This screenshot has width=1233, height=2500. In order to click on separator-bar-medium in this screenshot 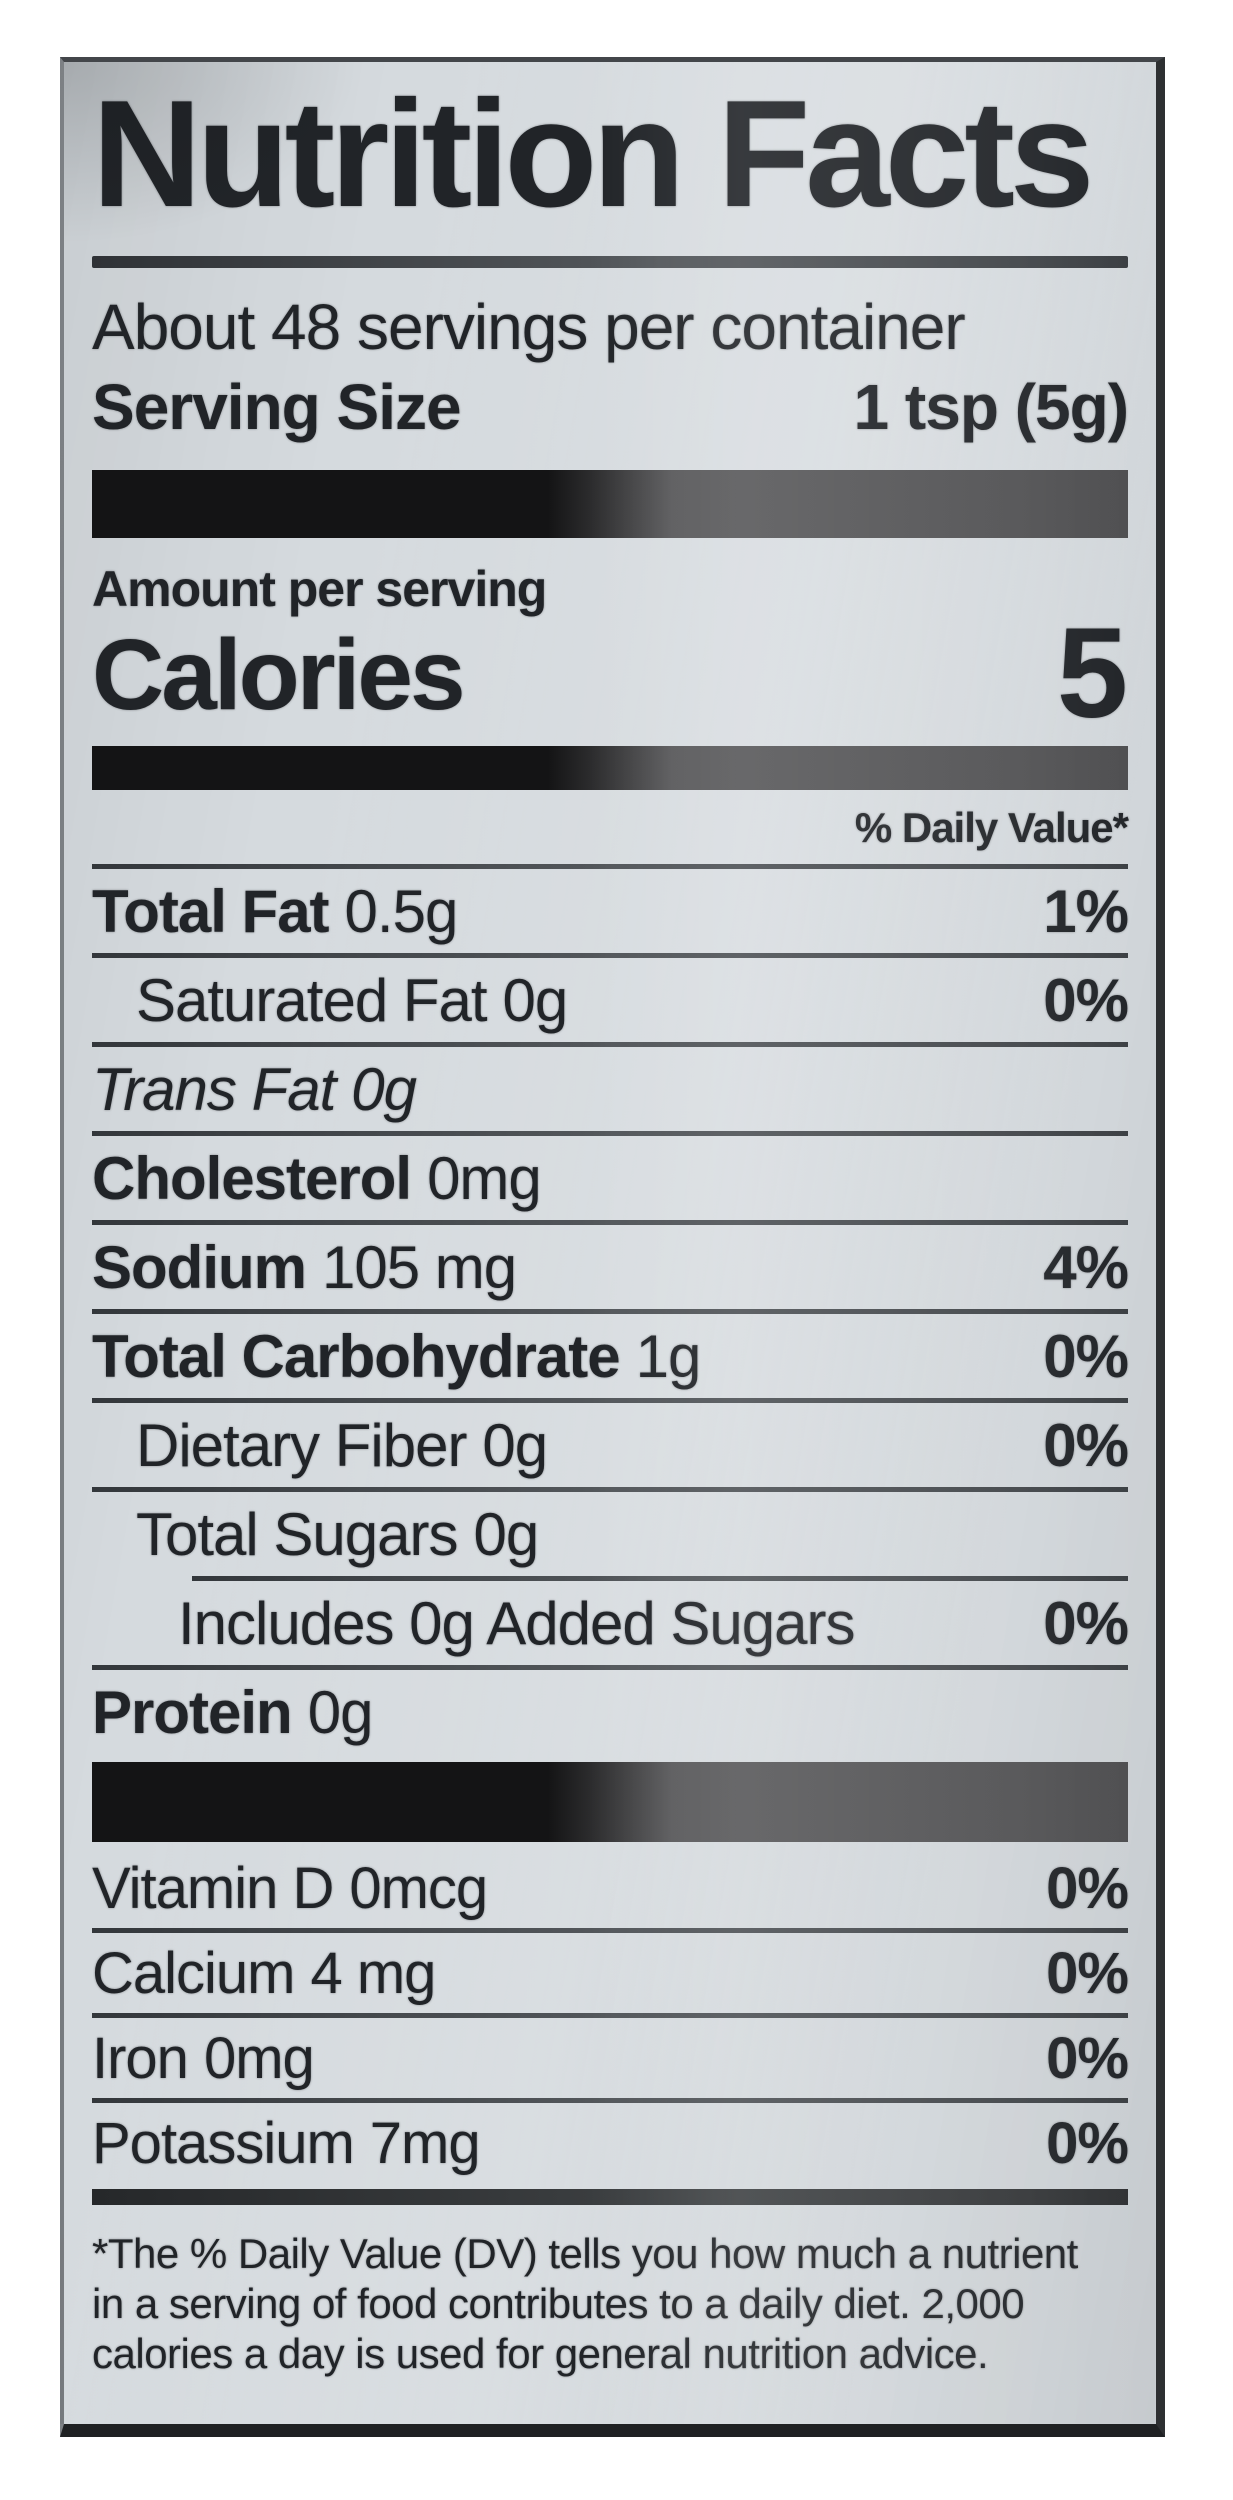, I will do `click(610, 768)`.